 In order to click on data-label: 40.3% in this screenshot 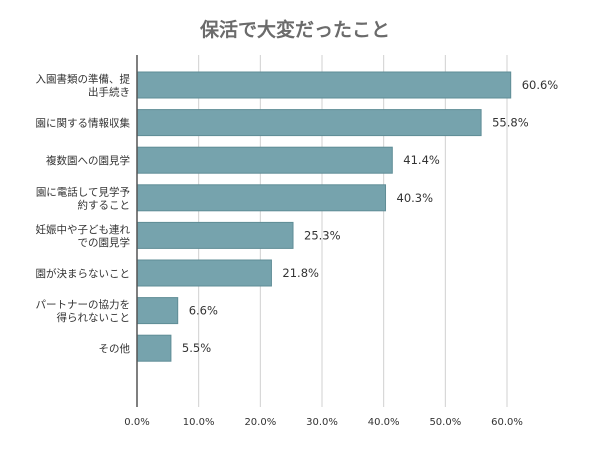, I will do `click(415, 198)`.